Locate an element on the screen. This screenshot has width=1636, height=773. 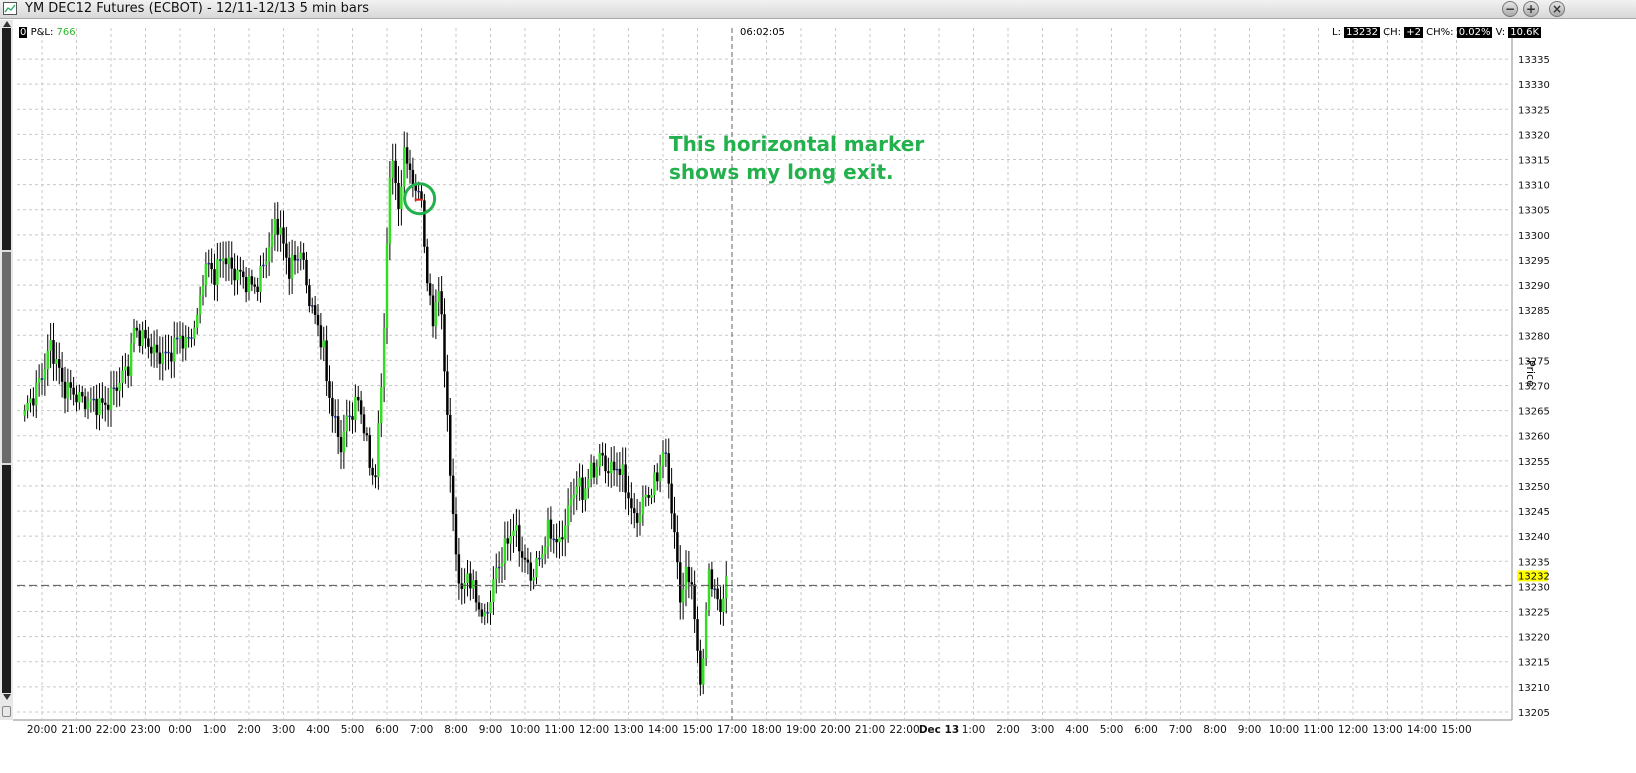
minus-icon: − is located at coordinates (1510, 9).